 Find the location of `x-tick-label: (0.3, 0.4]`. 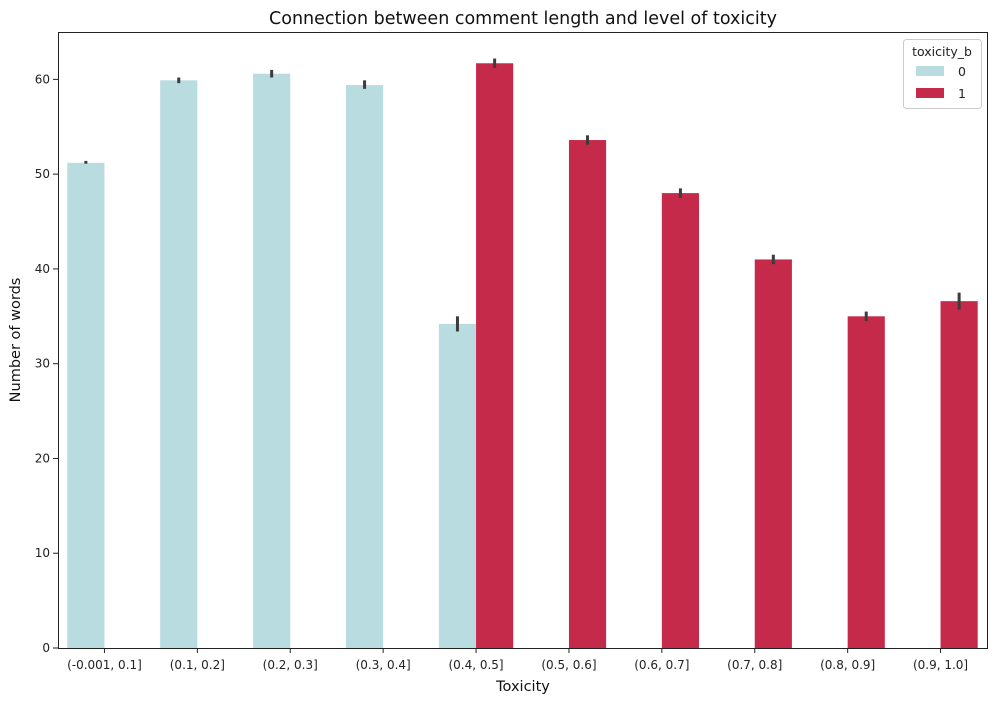

x-tick-label: (0.3, 0.4] is located at coordinates (383, 665).